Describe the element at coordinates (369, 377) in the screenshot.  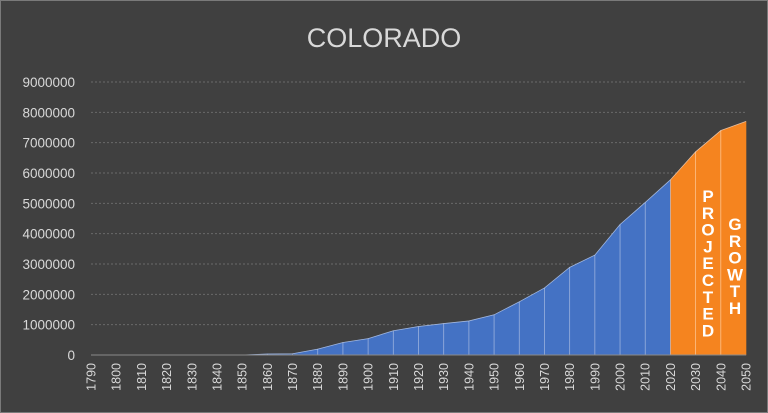
I see `x-tick-label: 1900` at that location.